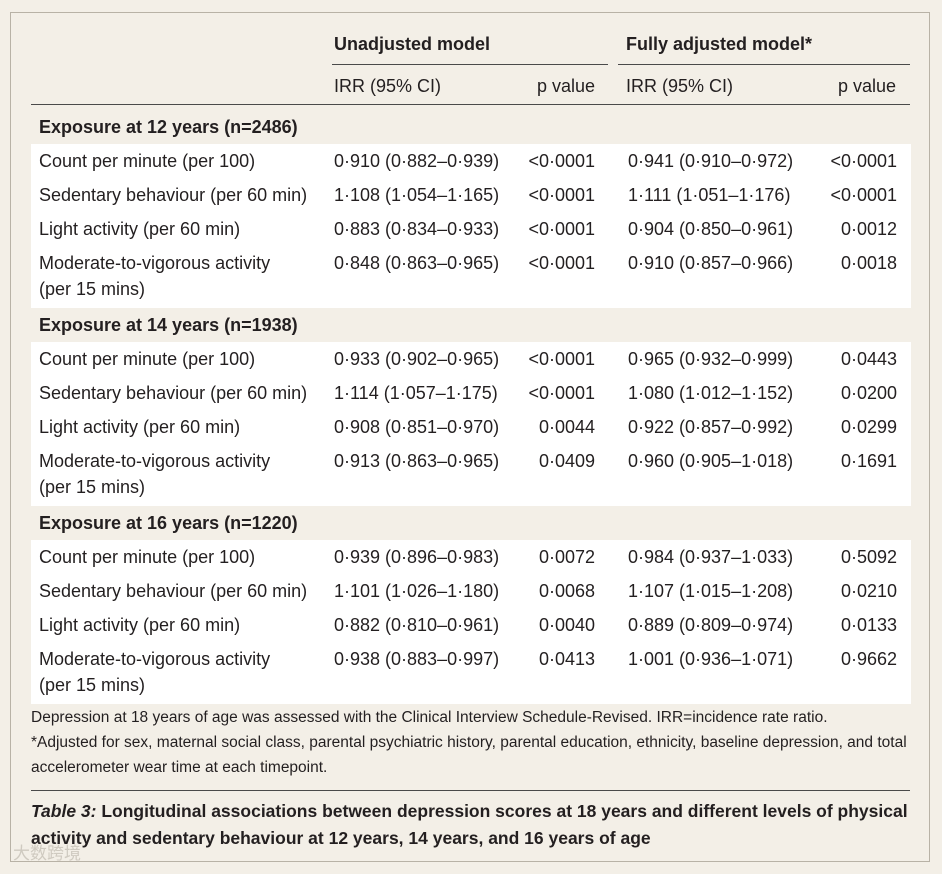  Describe the element at coordinates (417, 557) in the screenshot. I see `cell: 0·939 (0·896–0·983)` at that location.